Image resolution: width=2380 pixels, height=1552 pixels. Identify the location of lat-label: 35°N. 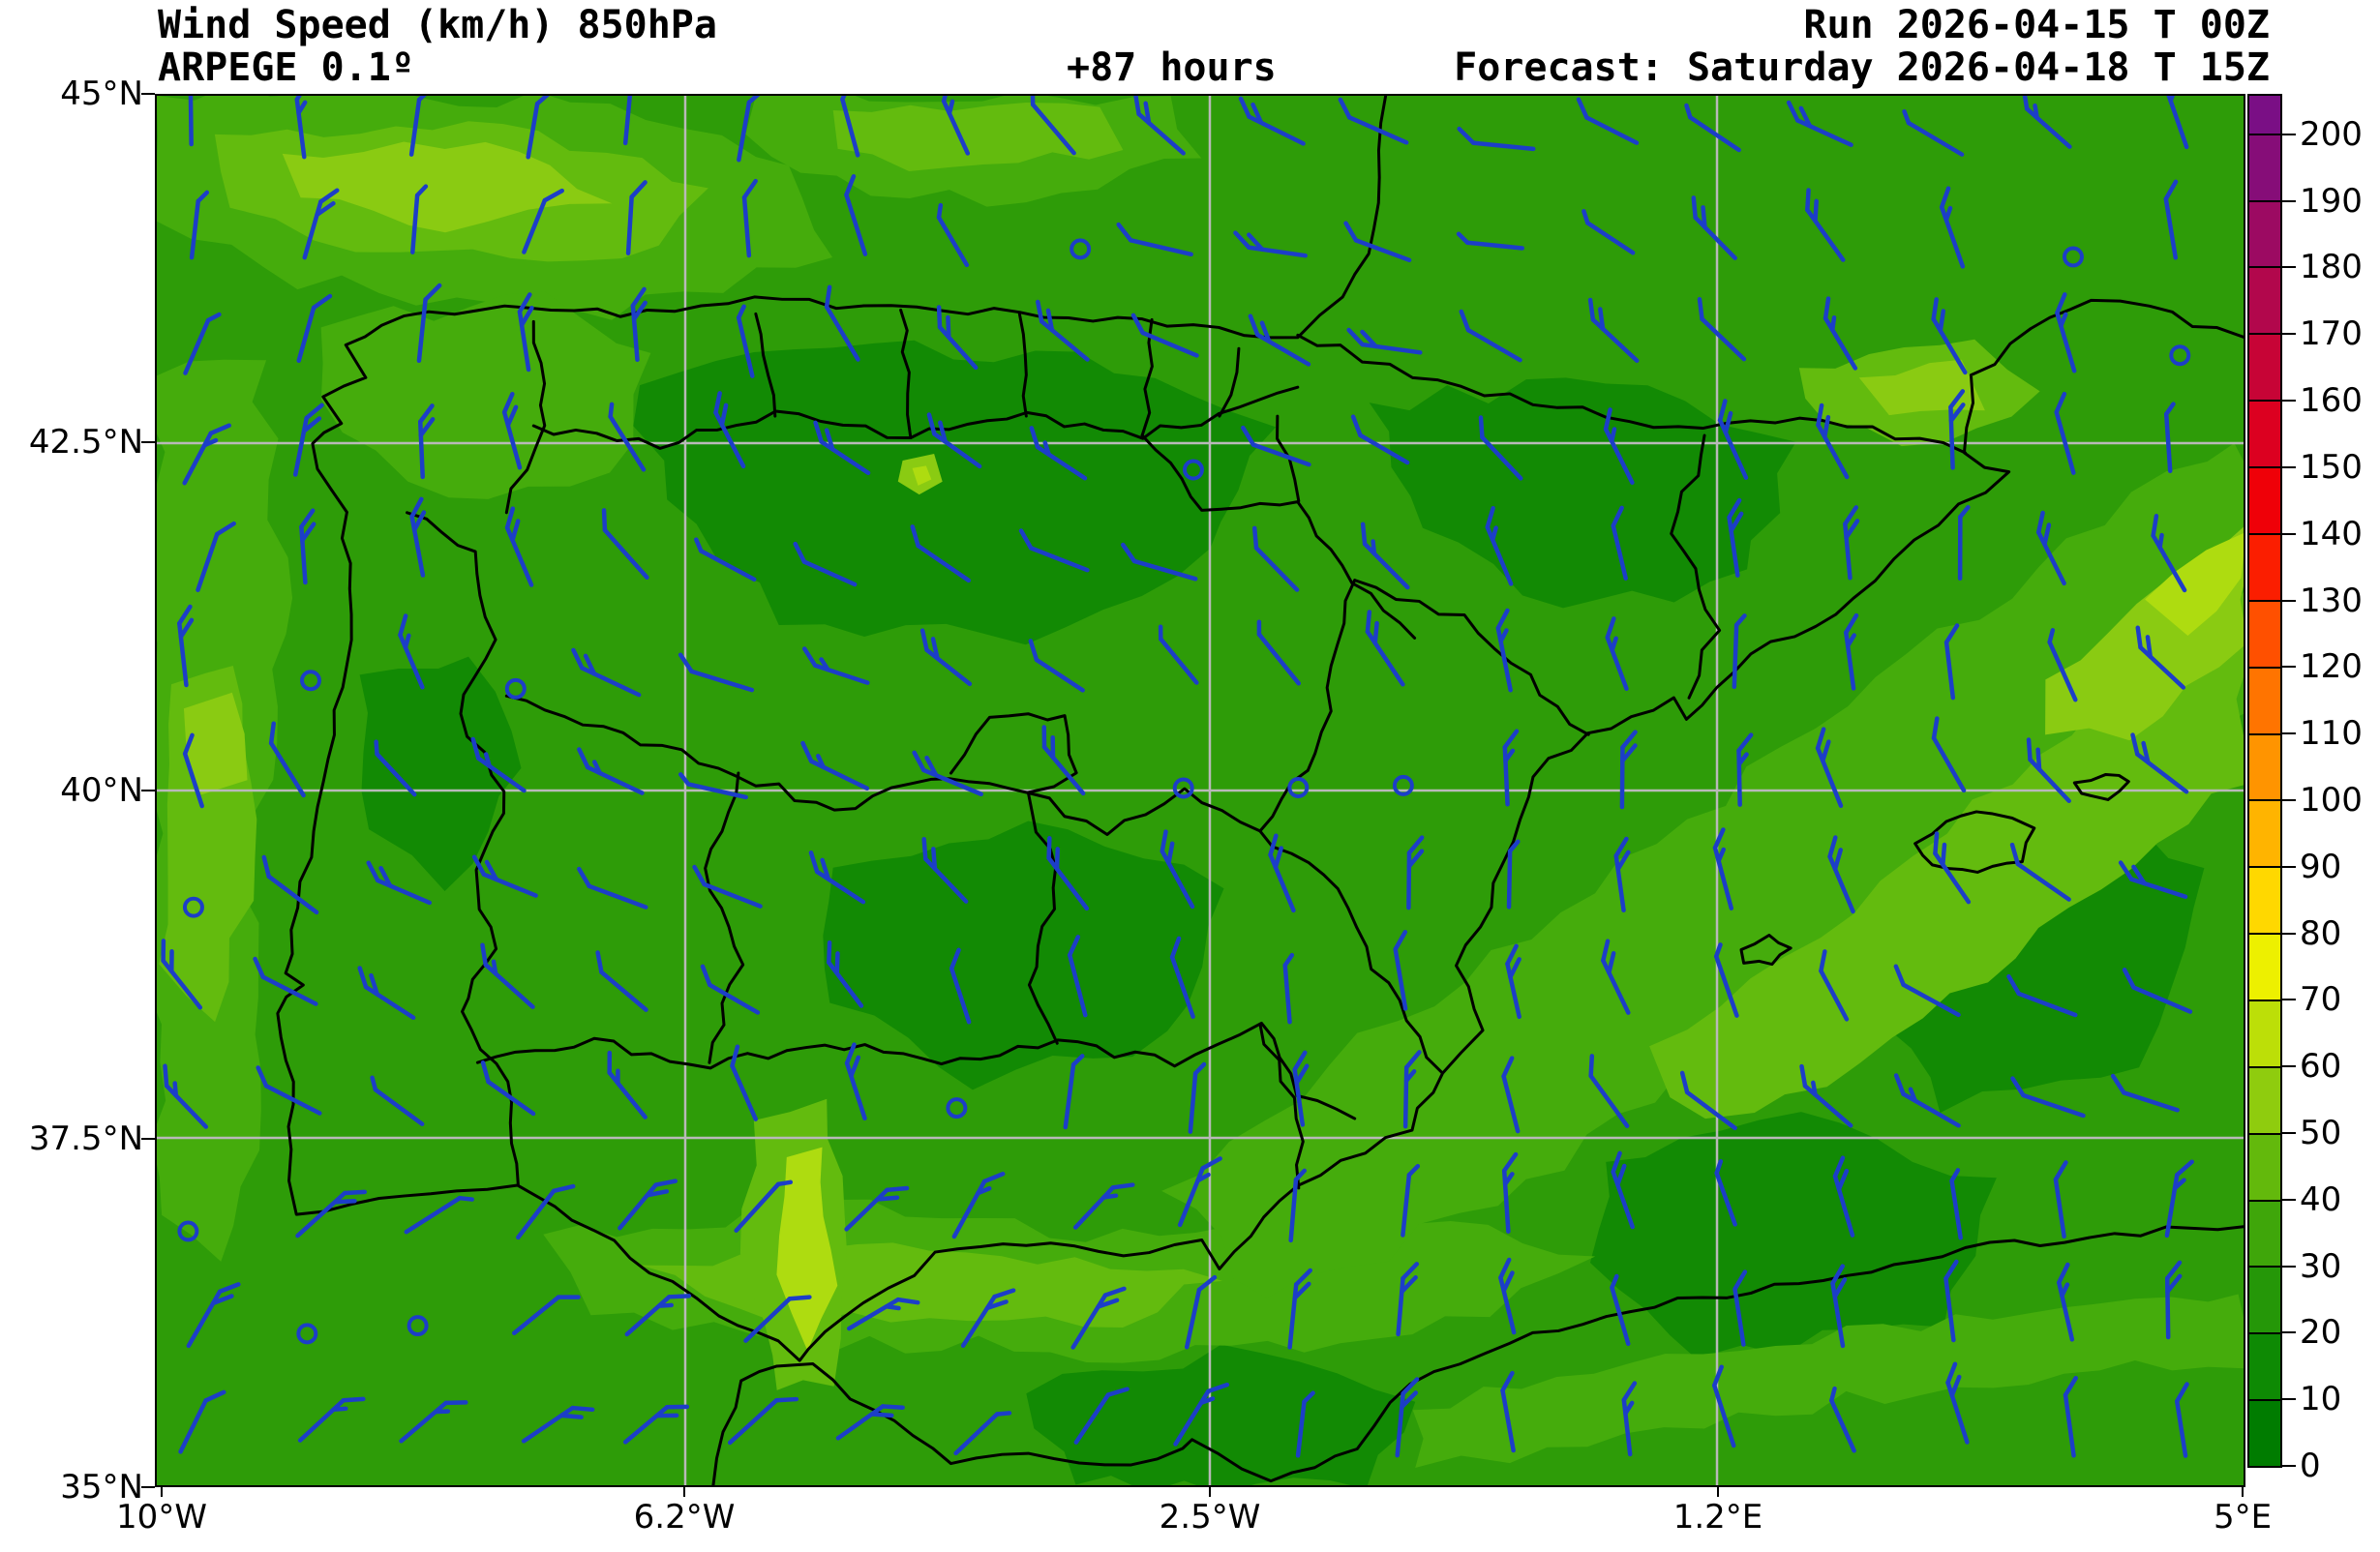
(101, 1487).